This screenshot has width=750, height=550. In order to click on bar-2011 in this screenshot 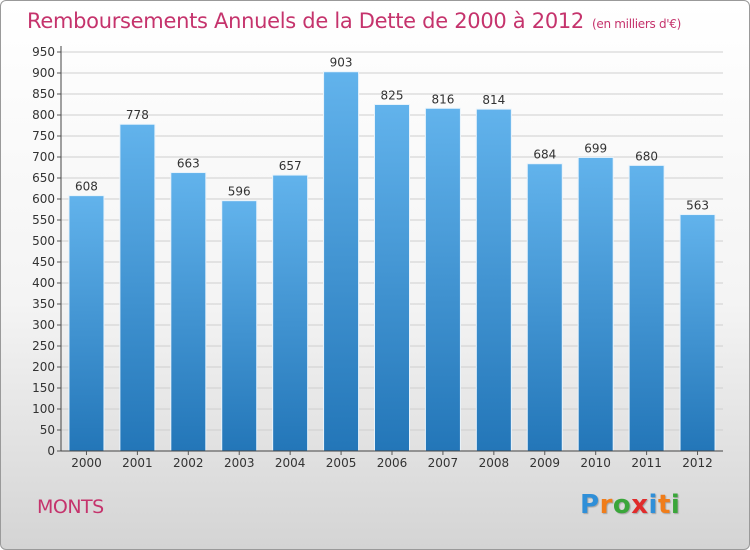, I will do `click(646, 308)`.